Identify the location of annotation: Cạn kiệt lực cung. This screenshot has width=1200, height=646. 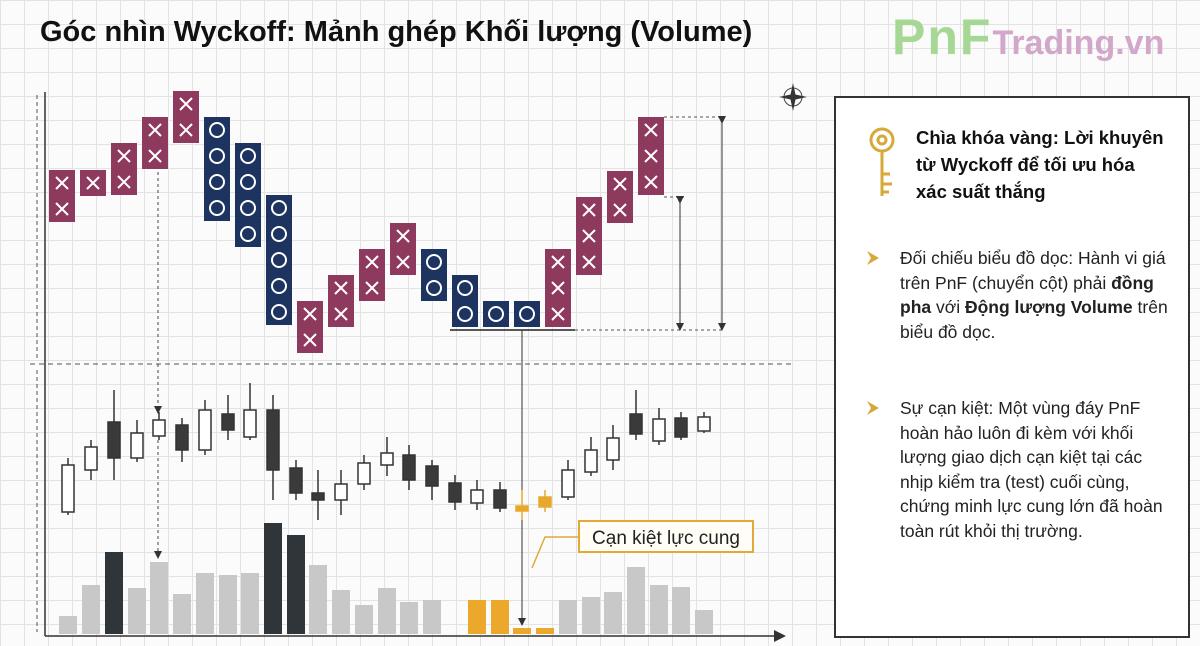
(666, 536).